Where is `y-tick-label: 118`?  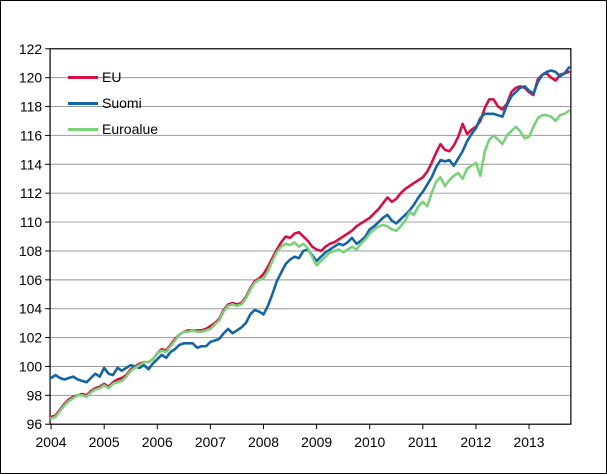 y-tick-label: 118 is located at coordinates (31, 107).